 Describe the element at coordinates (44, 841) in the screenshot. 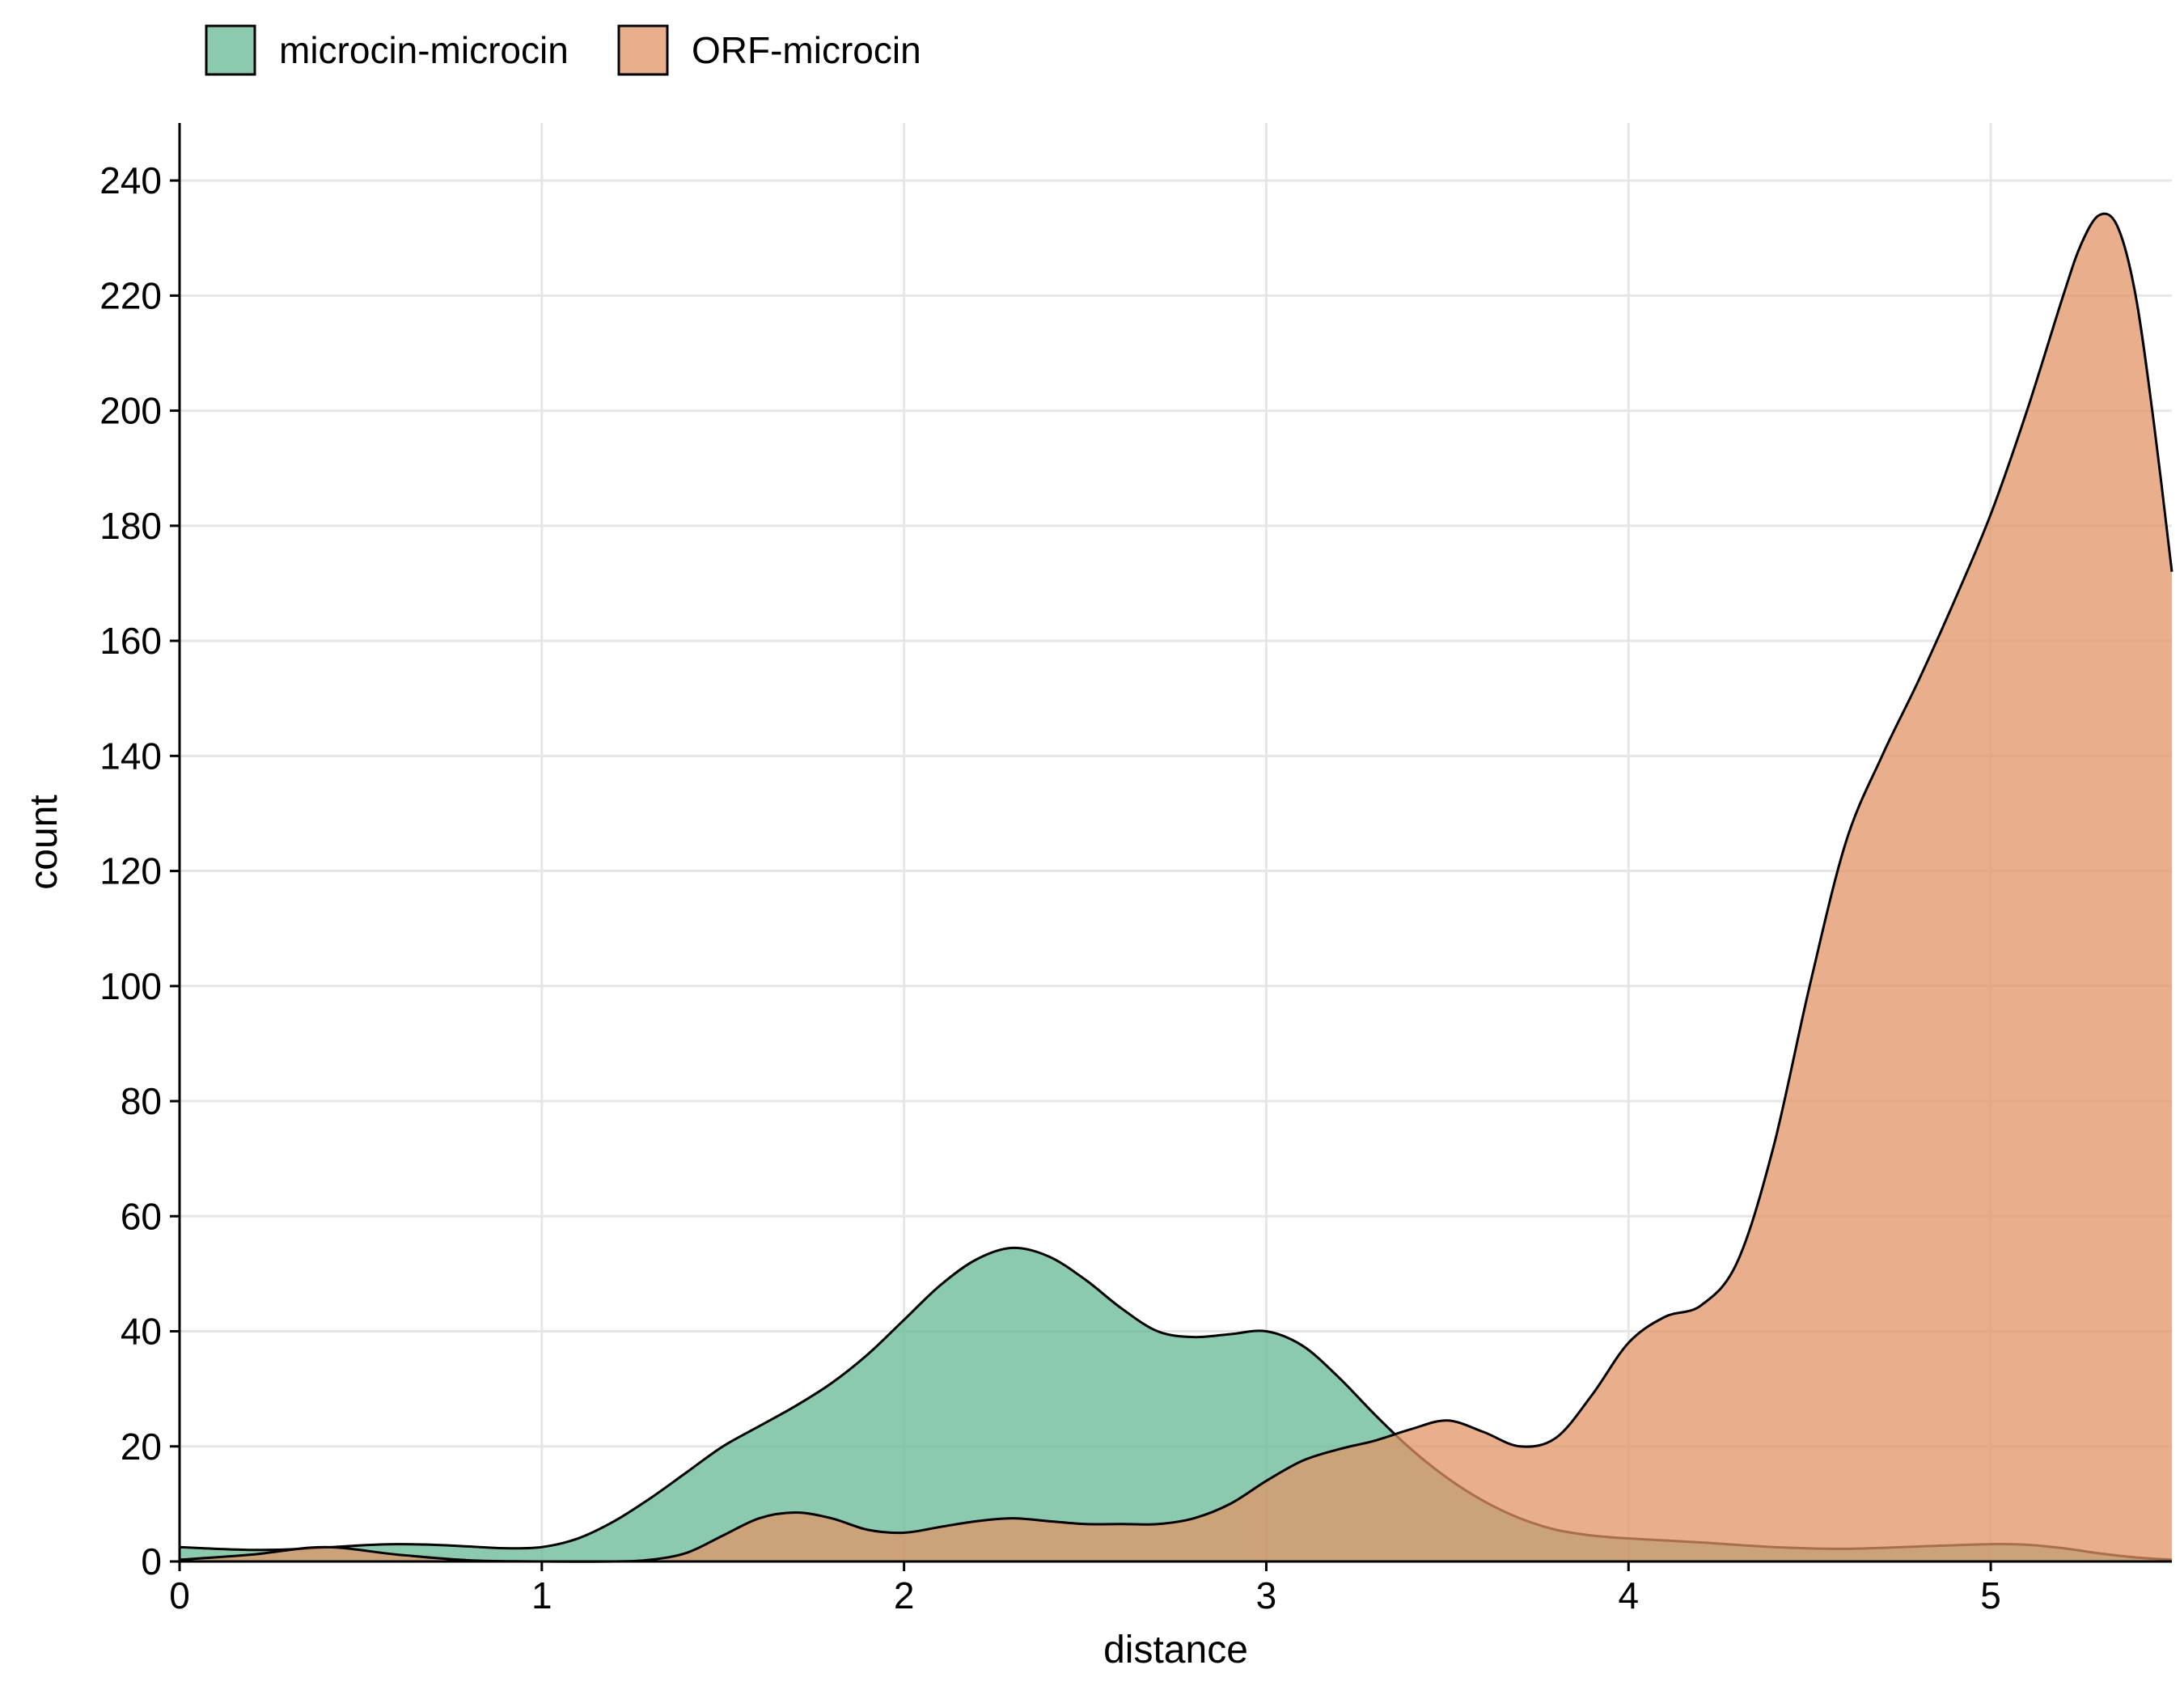

I see `y-axis-title: count` at that location.